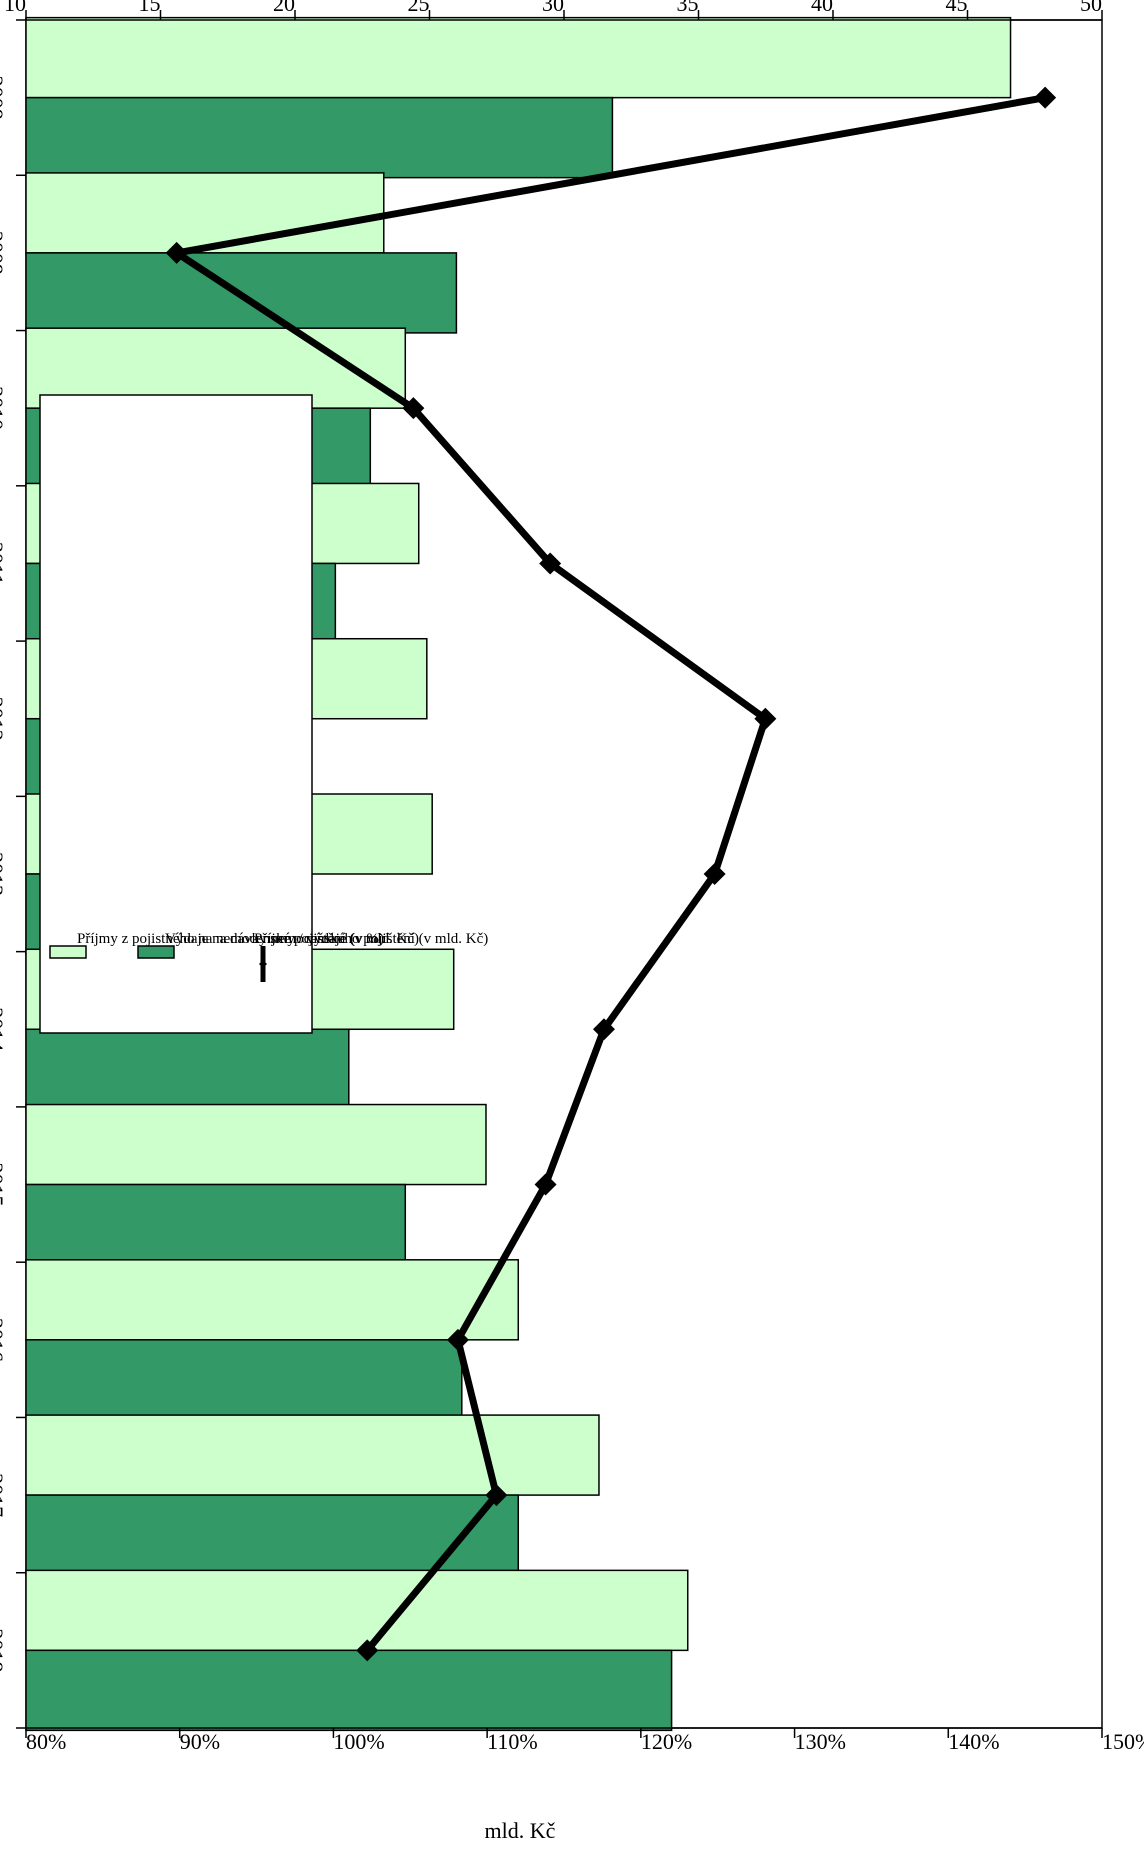  Describe the element at coordinates (358, 1741) in the screenshot. I see `secondary-tick-label-100%: 100%` at that location.